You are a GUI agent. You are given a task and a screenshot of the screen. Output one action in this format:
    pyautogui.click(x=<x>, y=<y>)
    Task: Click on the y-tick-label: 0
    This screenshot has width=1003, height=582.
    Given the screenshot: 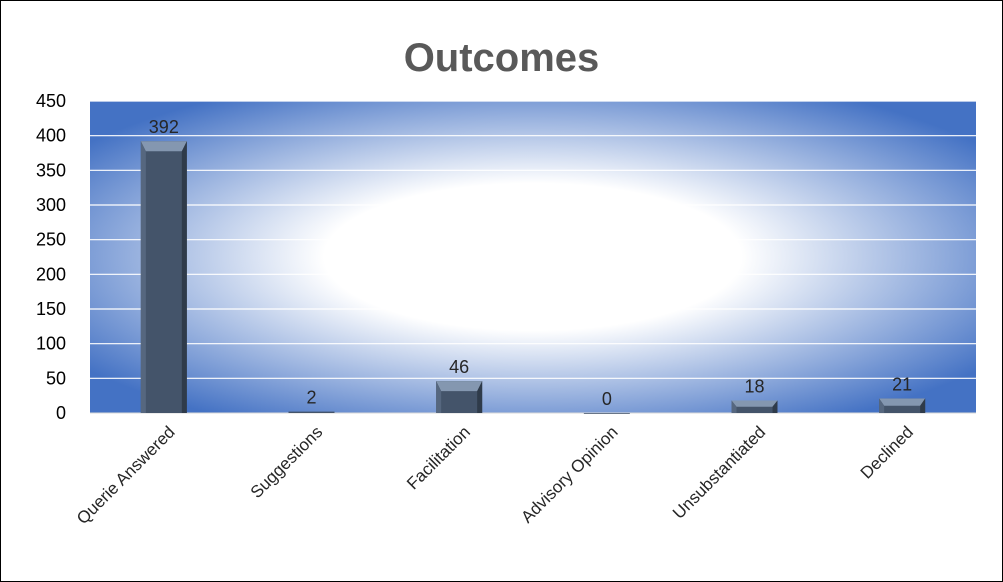 What is the action you would take?
    pyautogui.click(x=61, y=413)
    